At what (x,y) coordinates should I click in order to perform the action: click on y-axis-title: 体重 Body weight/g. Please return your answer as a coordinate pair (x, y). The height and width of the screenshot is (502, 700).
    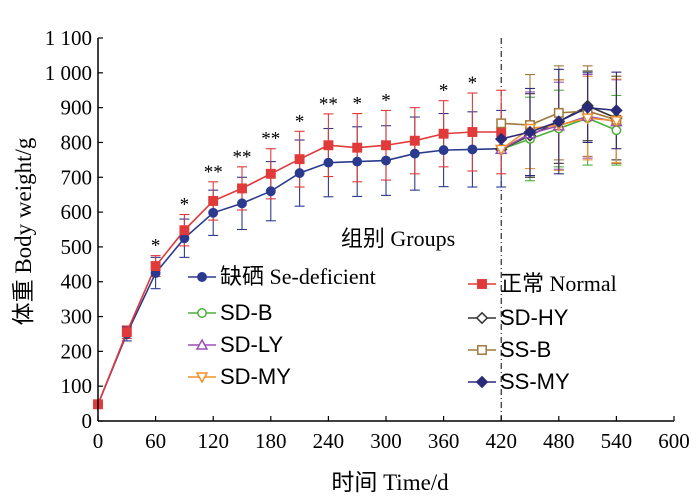
    Looking at the image, I should click on (23, 231).